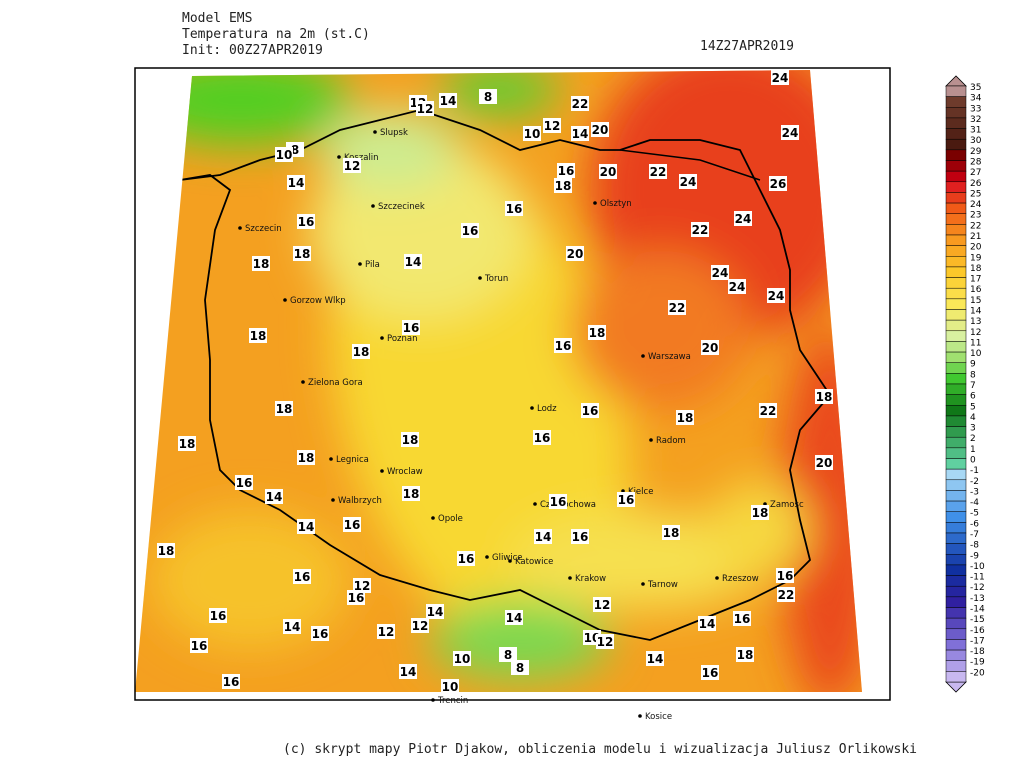 This screenshot has width=1024, height=768. Describe the element at coordinates (974, 471) in the screenshot. I see `color-bar-label: -1` at that location.